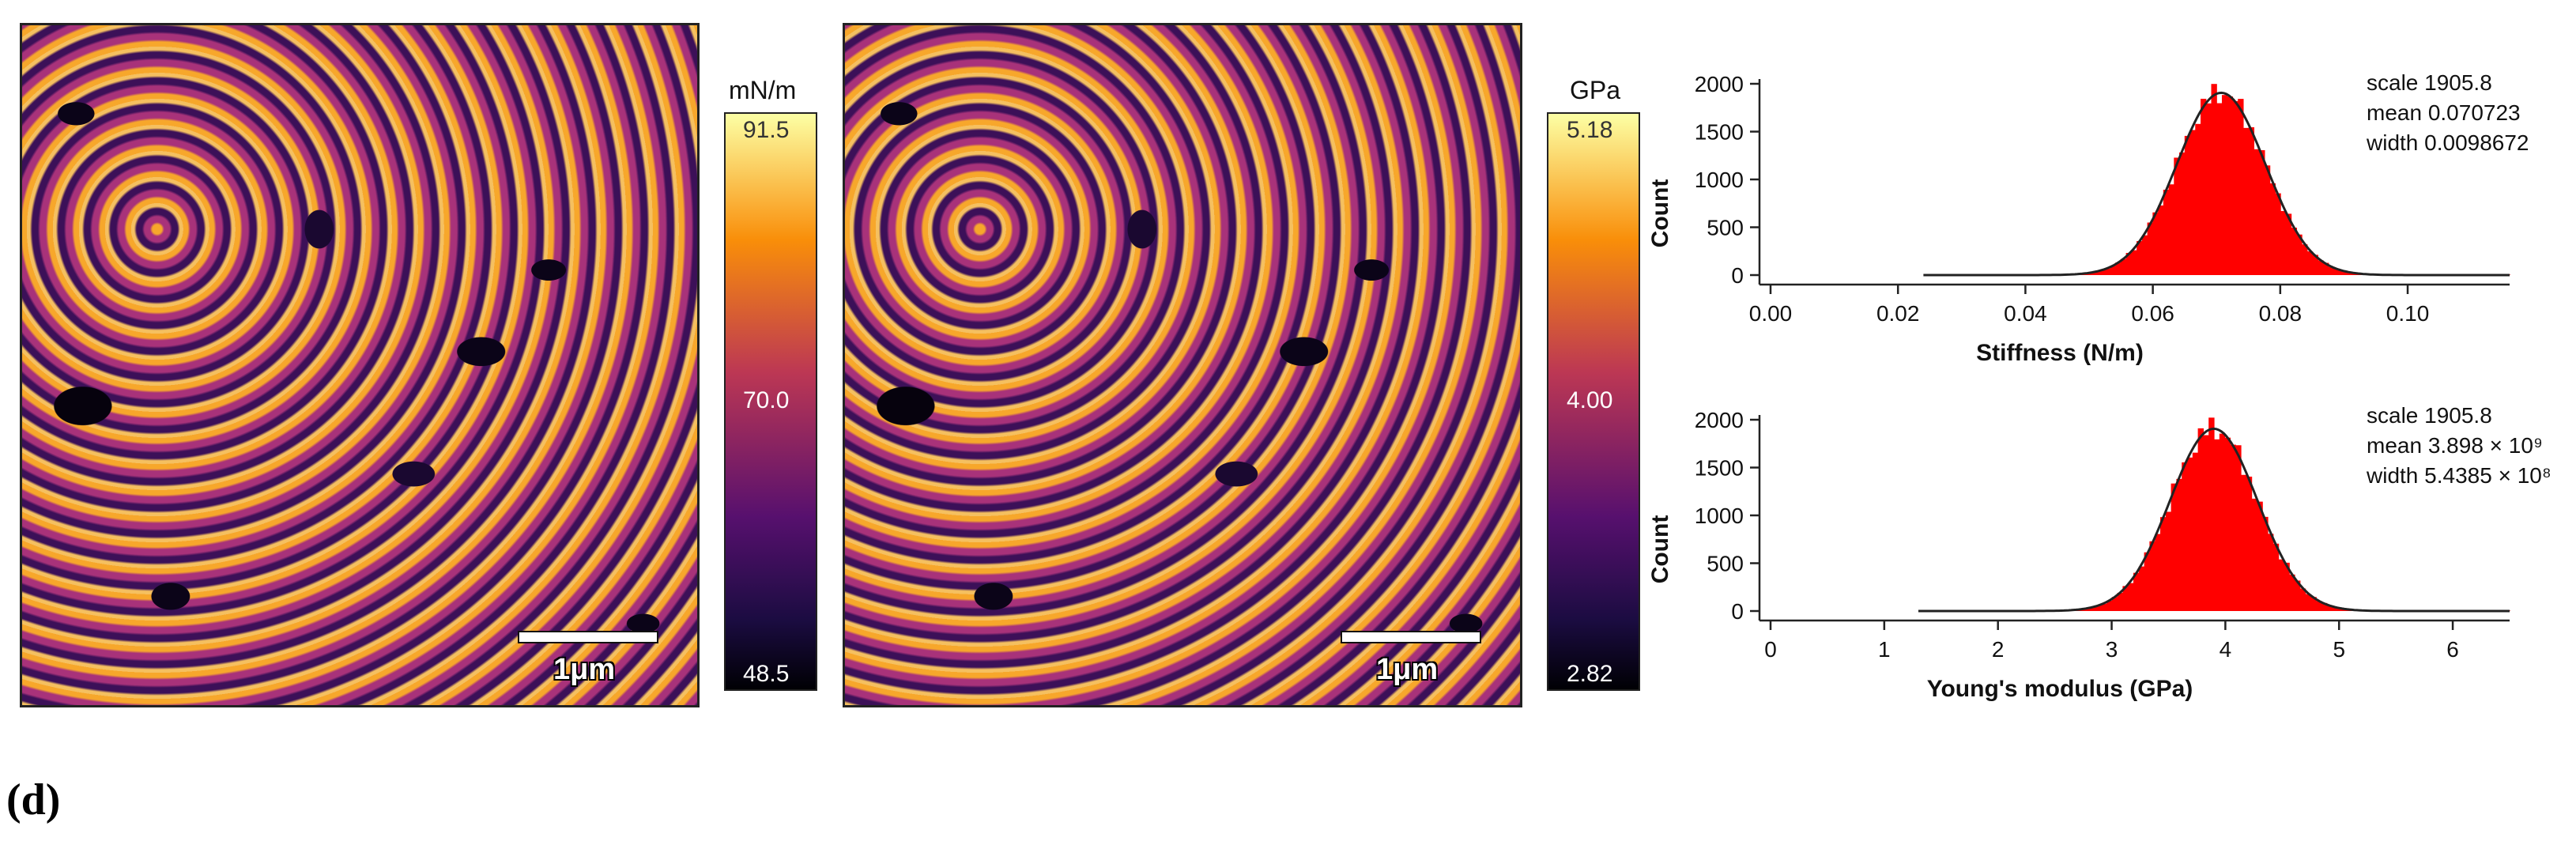 This screenshot has height=845, width=2576. I want to click on modulus-x-axis-label: Young's modulus (GPa), so click(2060, 689).